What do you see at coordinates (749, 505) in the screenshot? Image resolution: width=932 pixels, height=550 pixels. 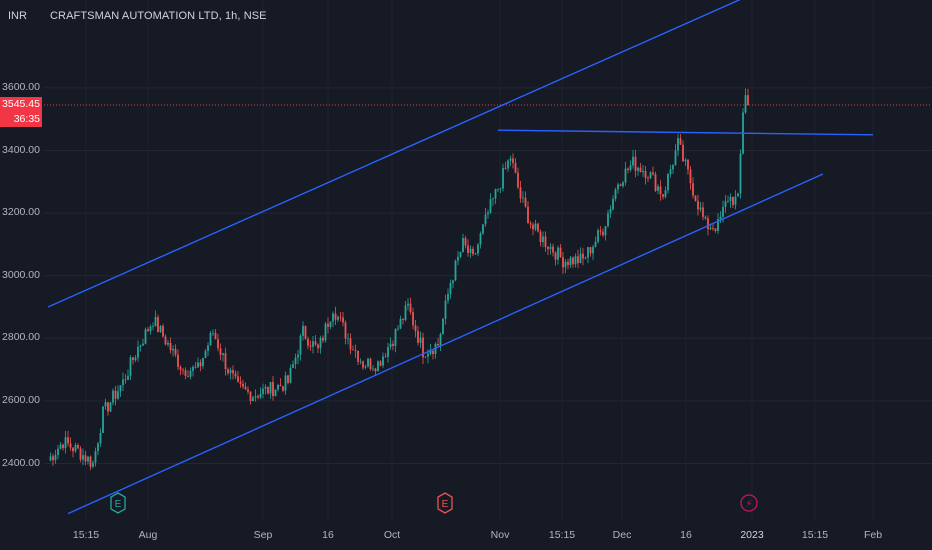 I see `split-event-icon: ⚡` at bounding box center [749, 505].